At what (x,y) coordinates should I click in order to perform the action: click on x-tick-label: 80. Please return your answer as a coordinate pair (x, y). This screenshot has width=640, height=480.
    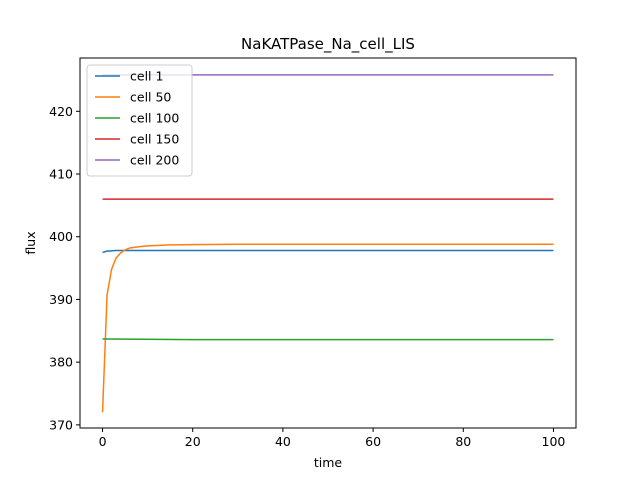
    Looking at the image, I should click on (463, 441).